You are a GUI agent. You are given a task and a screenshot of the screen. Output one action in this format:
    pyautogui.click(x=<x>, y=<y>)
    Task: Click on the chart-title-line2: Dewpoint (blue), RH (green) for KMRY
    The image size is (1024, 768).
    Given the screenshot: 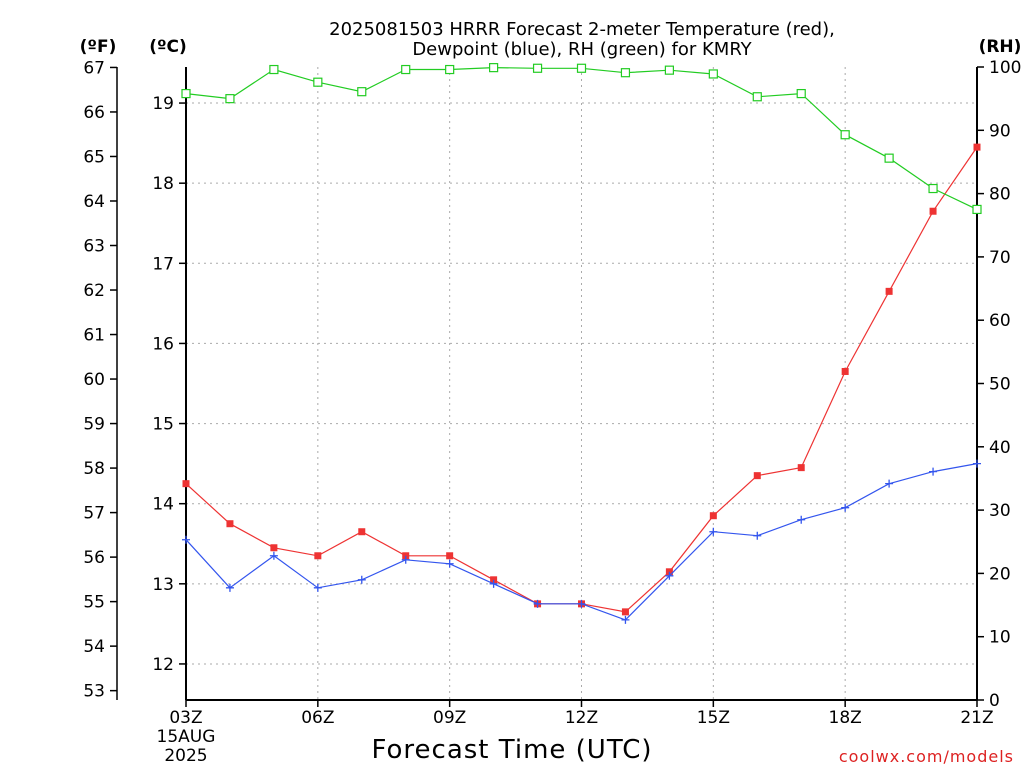 What is the action you would take?
    pyautogui.click(x=582, y=49)
    